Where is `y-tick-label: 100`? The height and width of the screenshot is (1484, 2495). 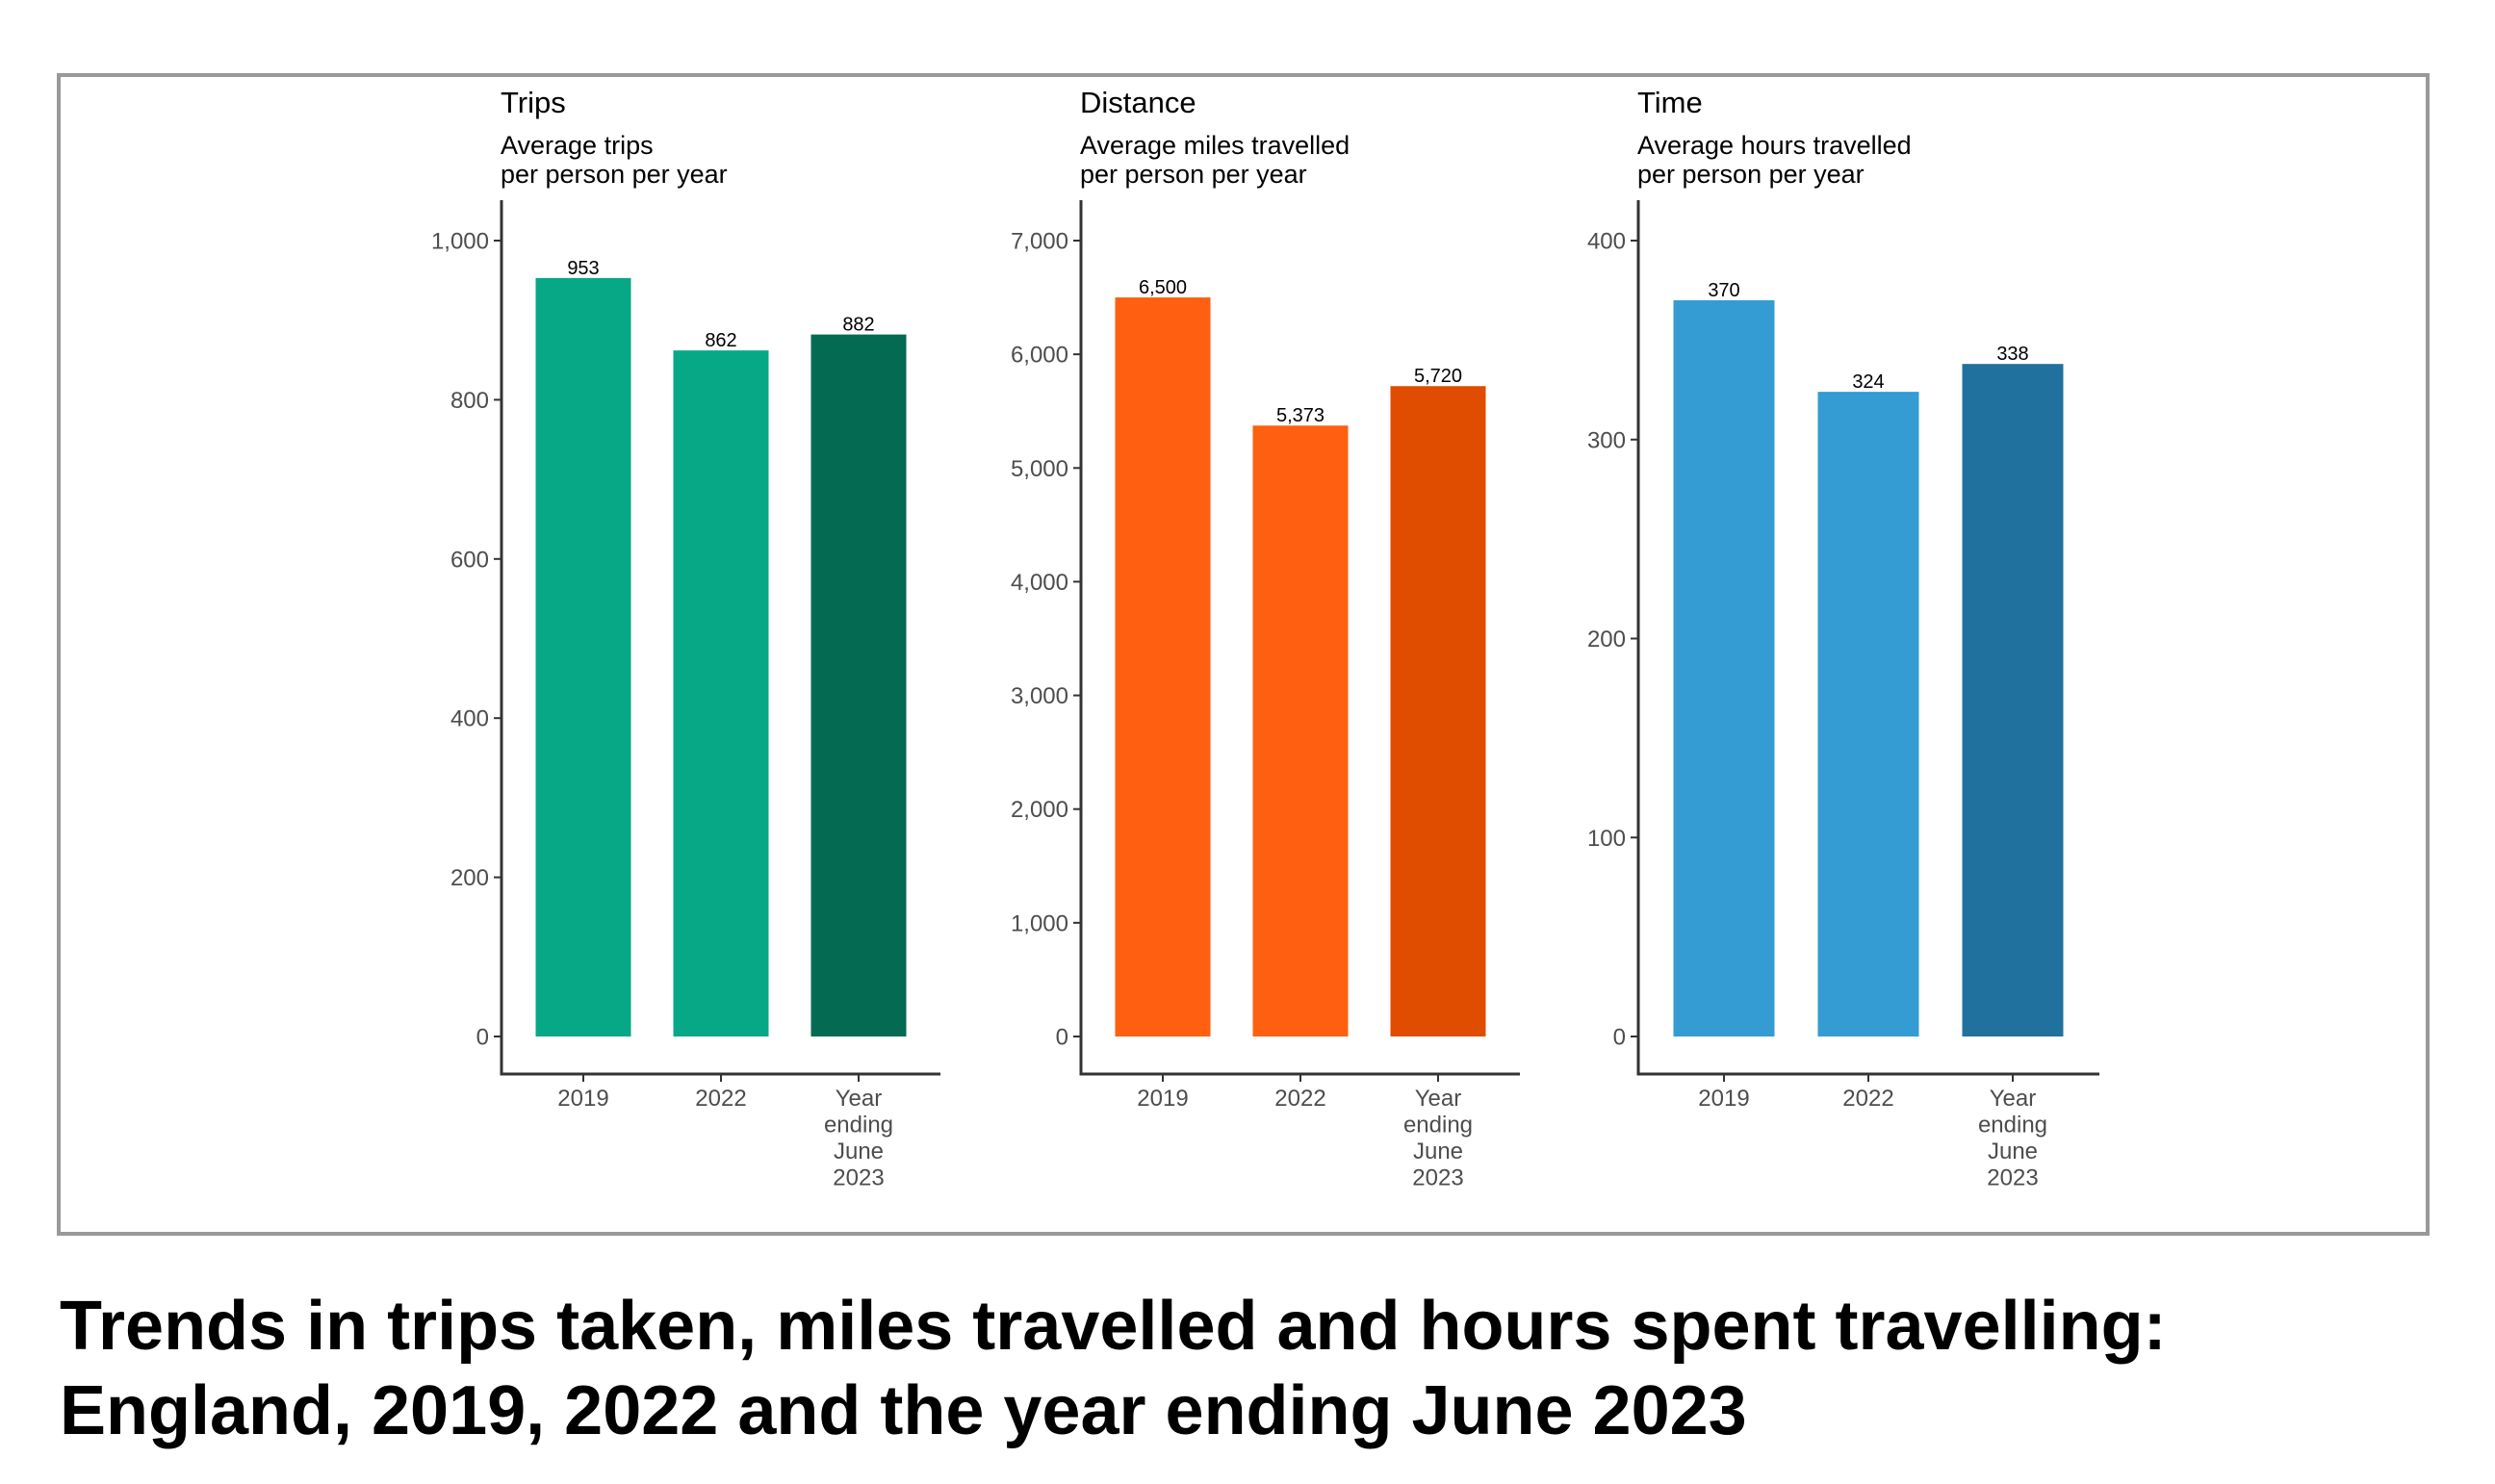
y-tick-label: 100 is located at coordinates (1606, 839).